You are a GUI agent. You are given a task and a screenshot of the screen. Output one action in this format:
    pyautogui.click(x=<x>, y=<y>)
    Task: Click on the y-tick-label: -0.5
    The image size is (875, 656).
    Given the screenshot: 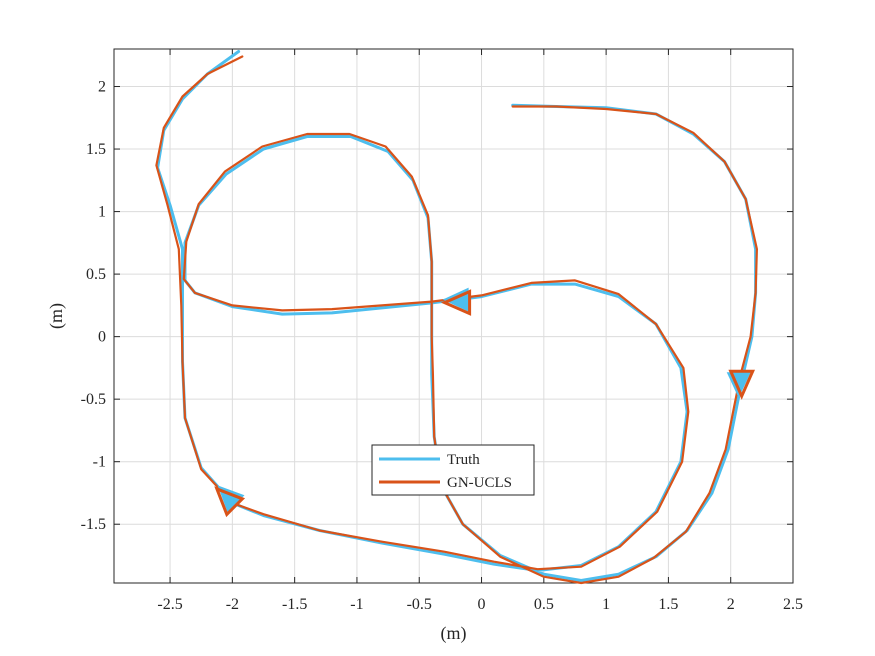 What is the action you would take?
    pyautogui.click(x=93, y=399)
    